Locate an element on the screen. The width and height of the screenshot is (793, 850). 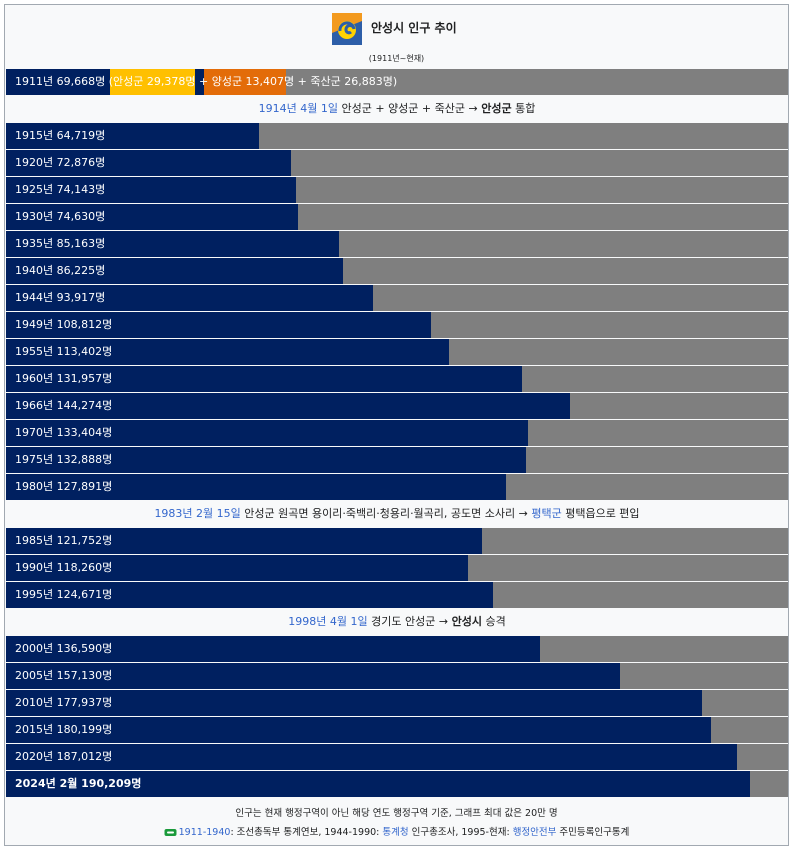
bar-label: 2020년 187,012명 is located at coordinates (64, 756).